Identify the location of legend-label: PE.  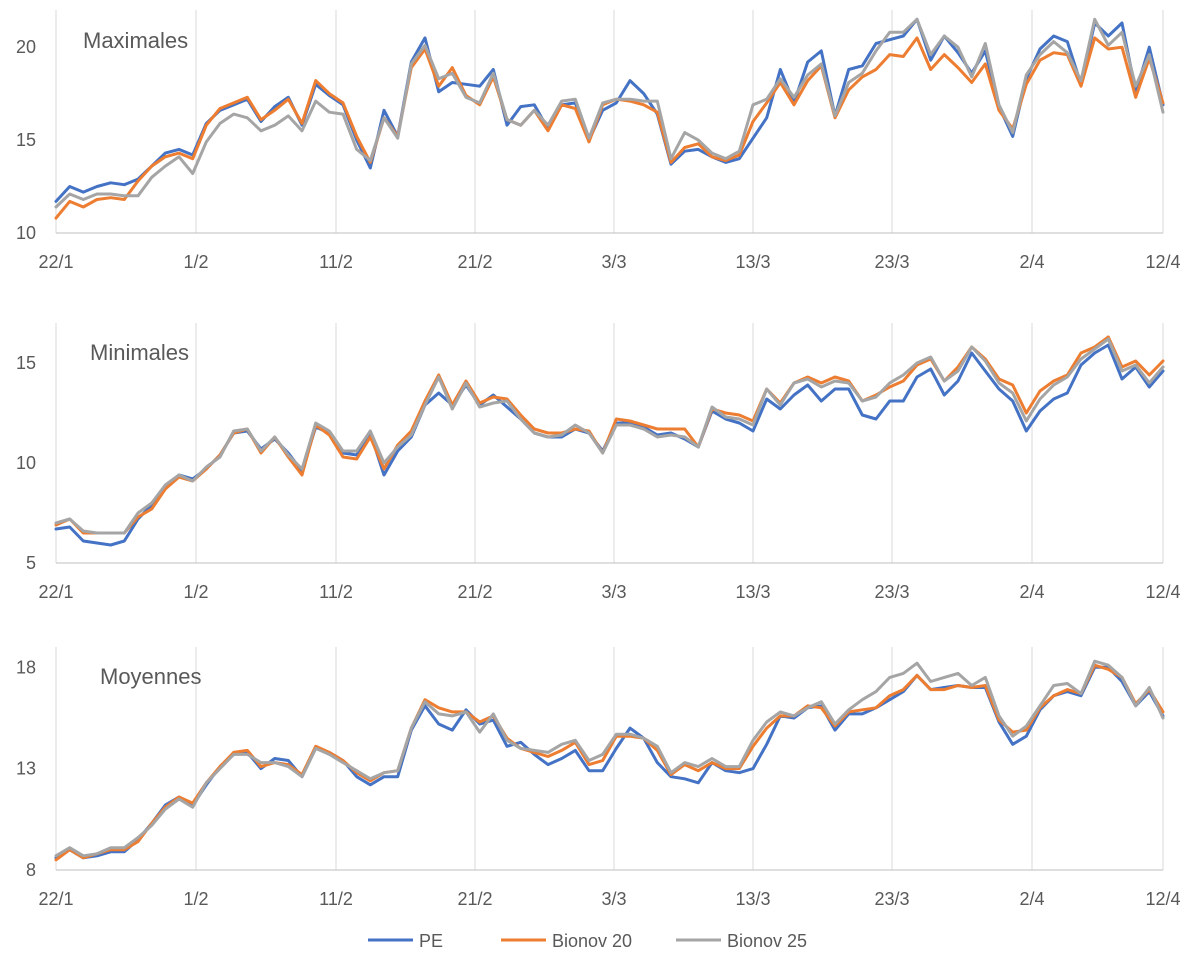
(431, 941).